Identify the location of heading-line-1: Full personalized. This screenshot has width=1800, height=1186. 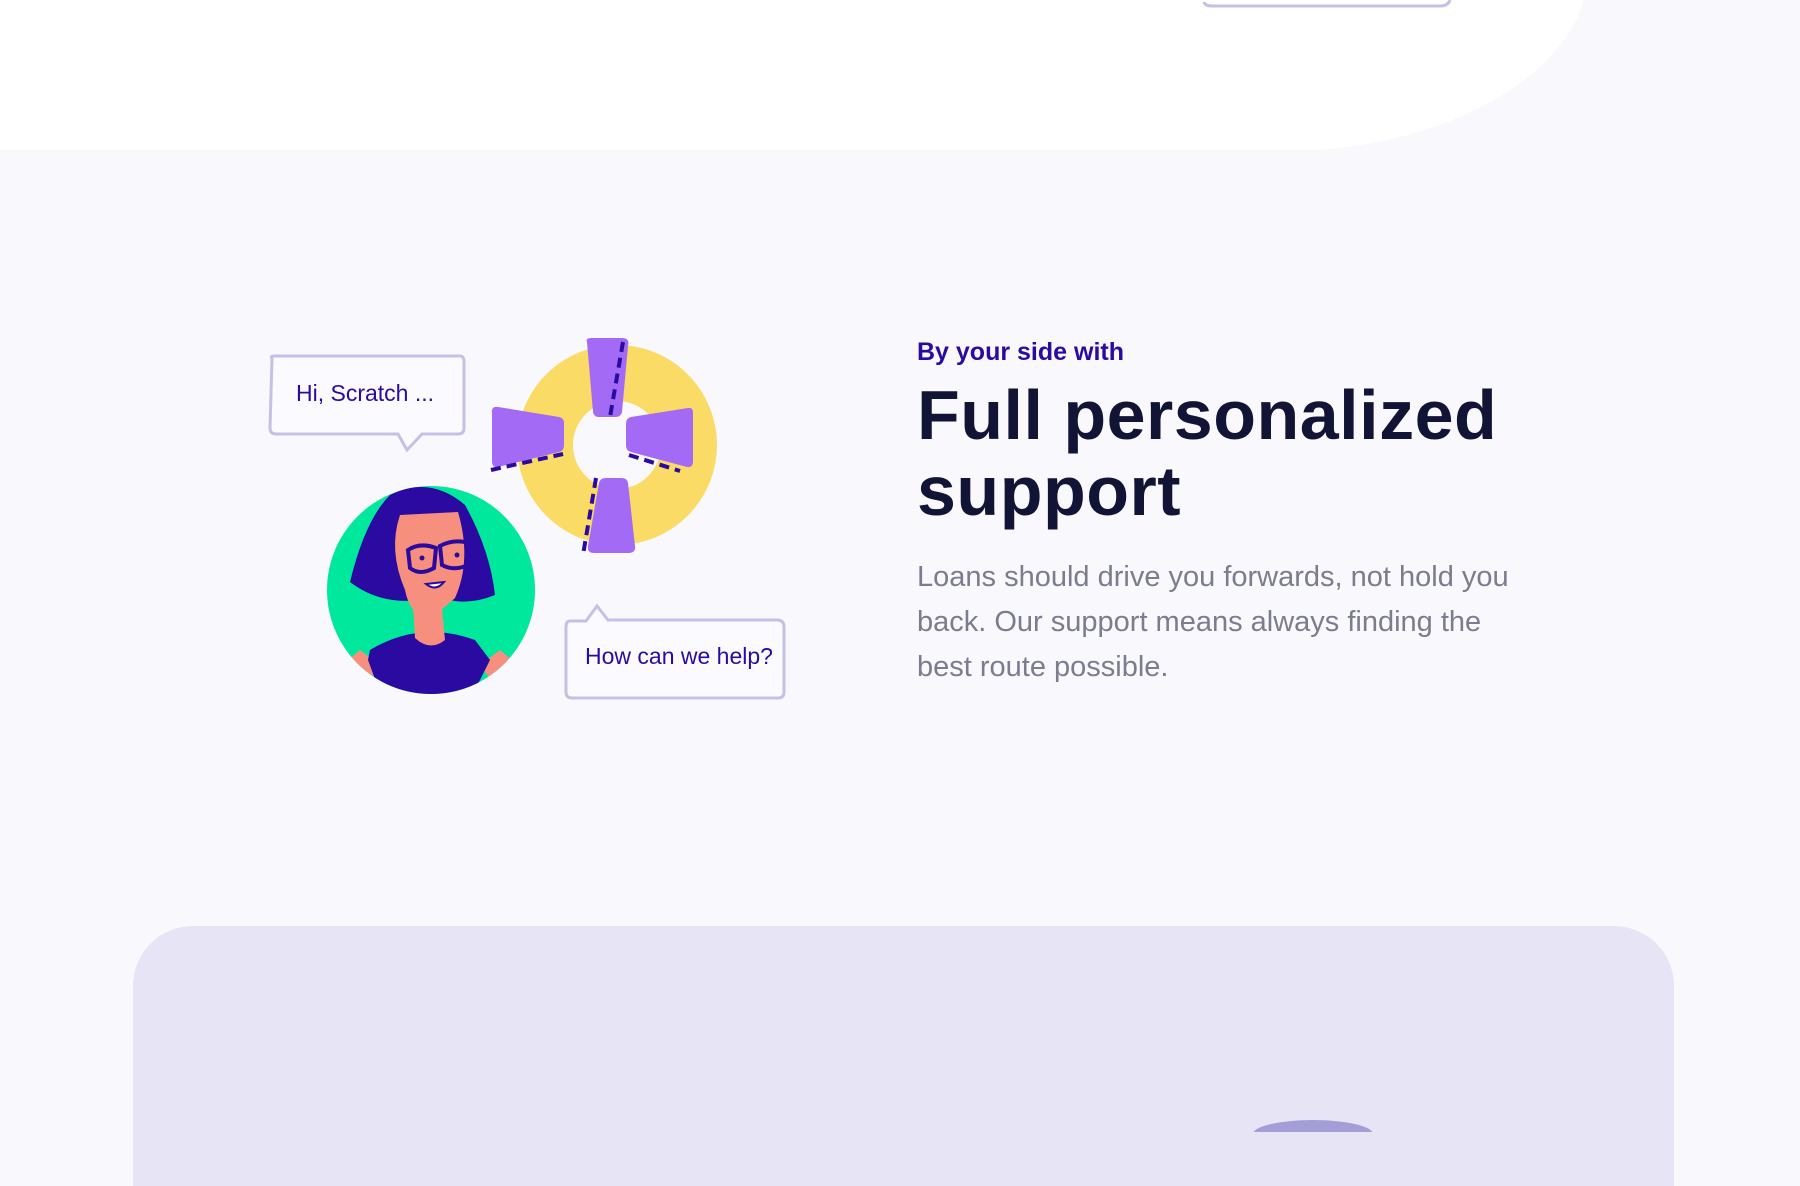
(1207, 415).